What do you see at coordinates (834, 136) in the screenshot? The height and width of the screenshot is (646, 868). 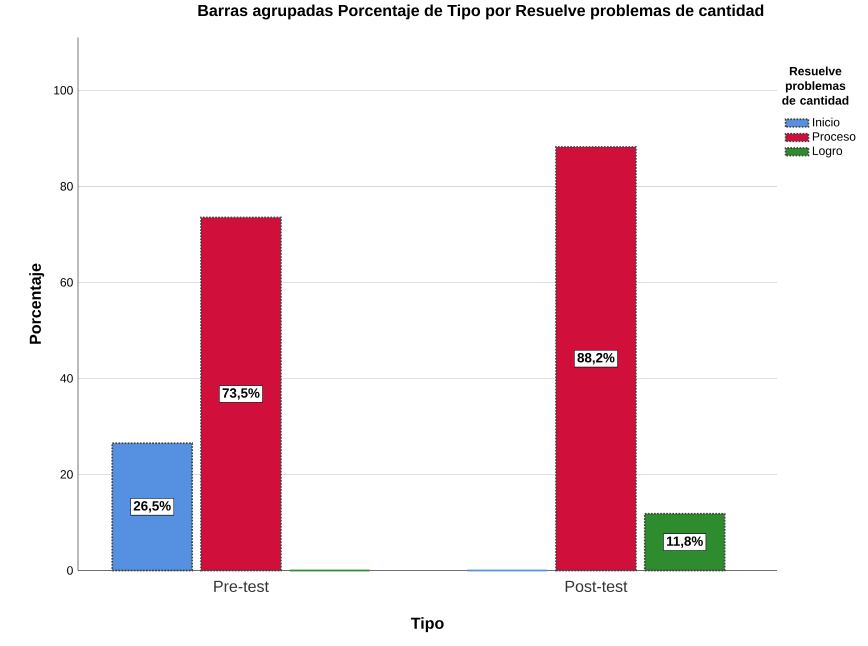 I see `legend-label: Proceso` at bounding box center [834, 136].